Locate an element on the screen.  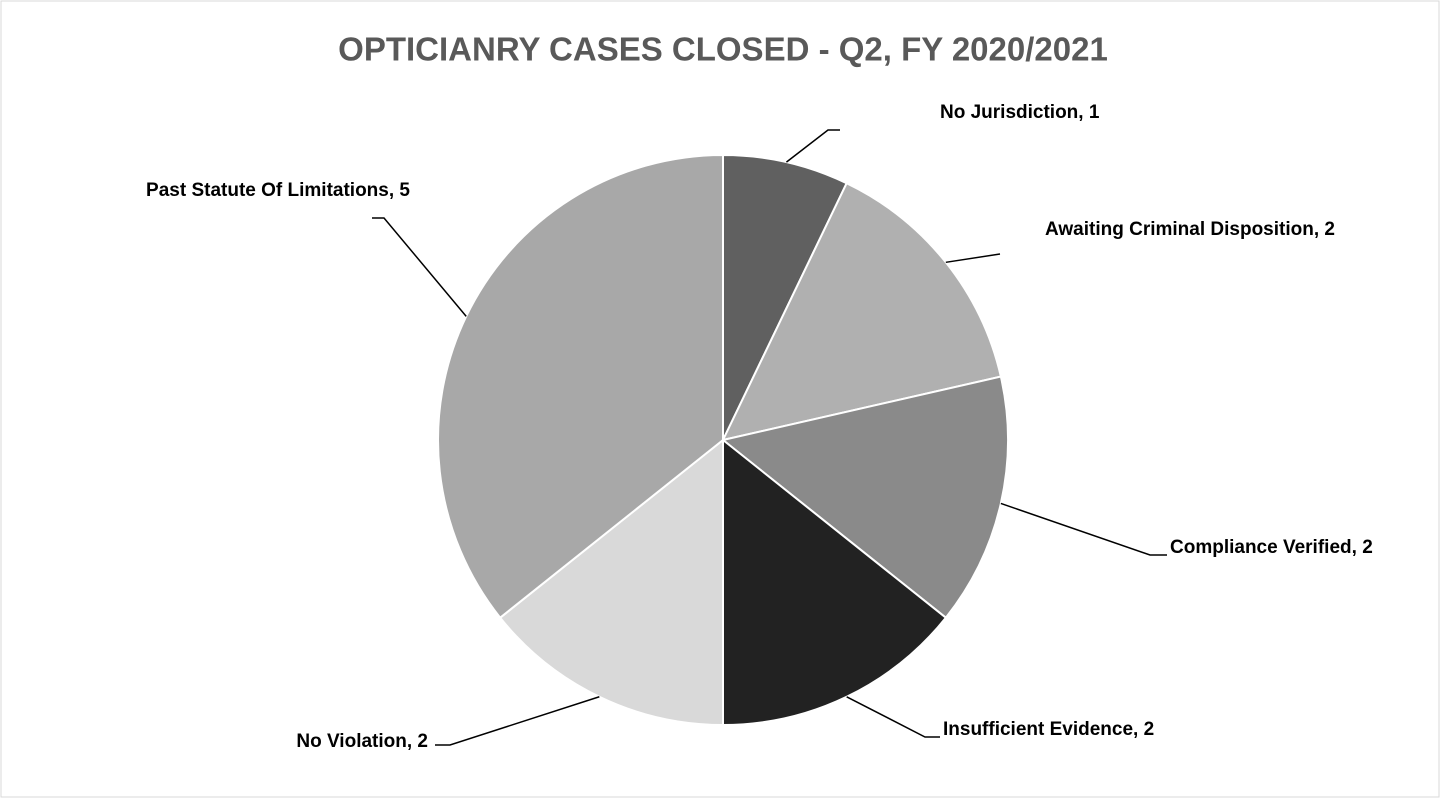
data-label: Insufficient Evidence, 2 is located at coordinates (1048, 729).